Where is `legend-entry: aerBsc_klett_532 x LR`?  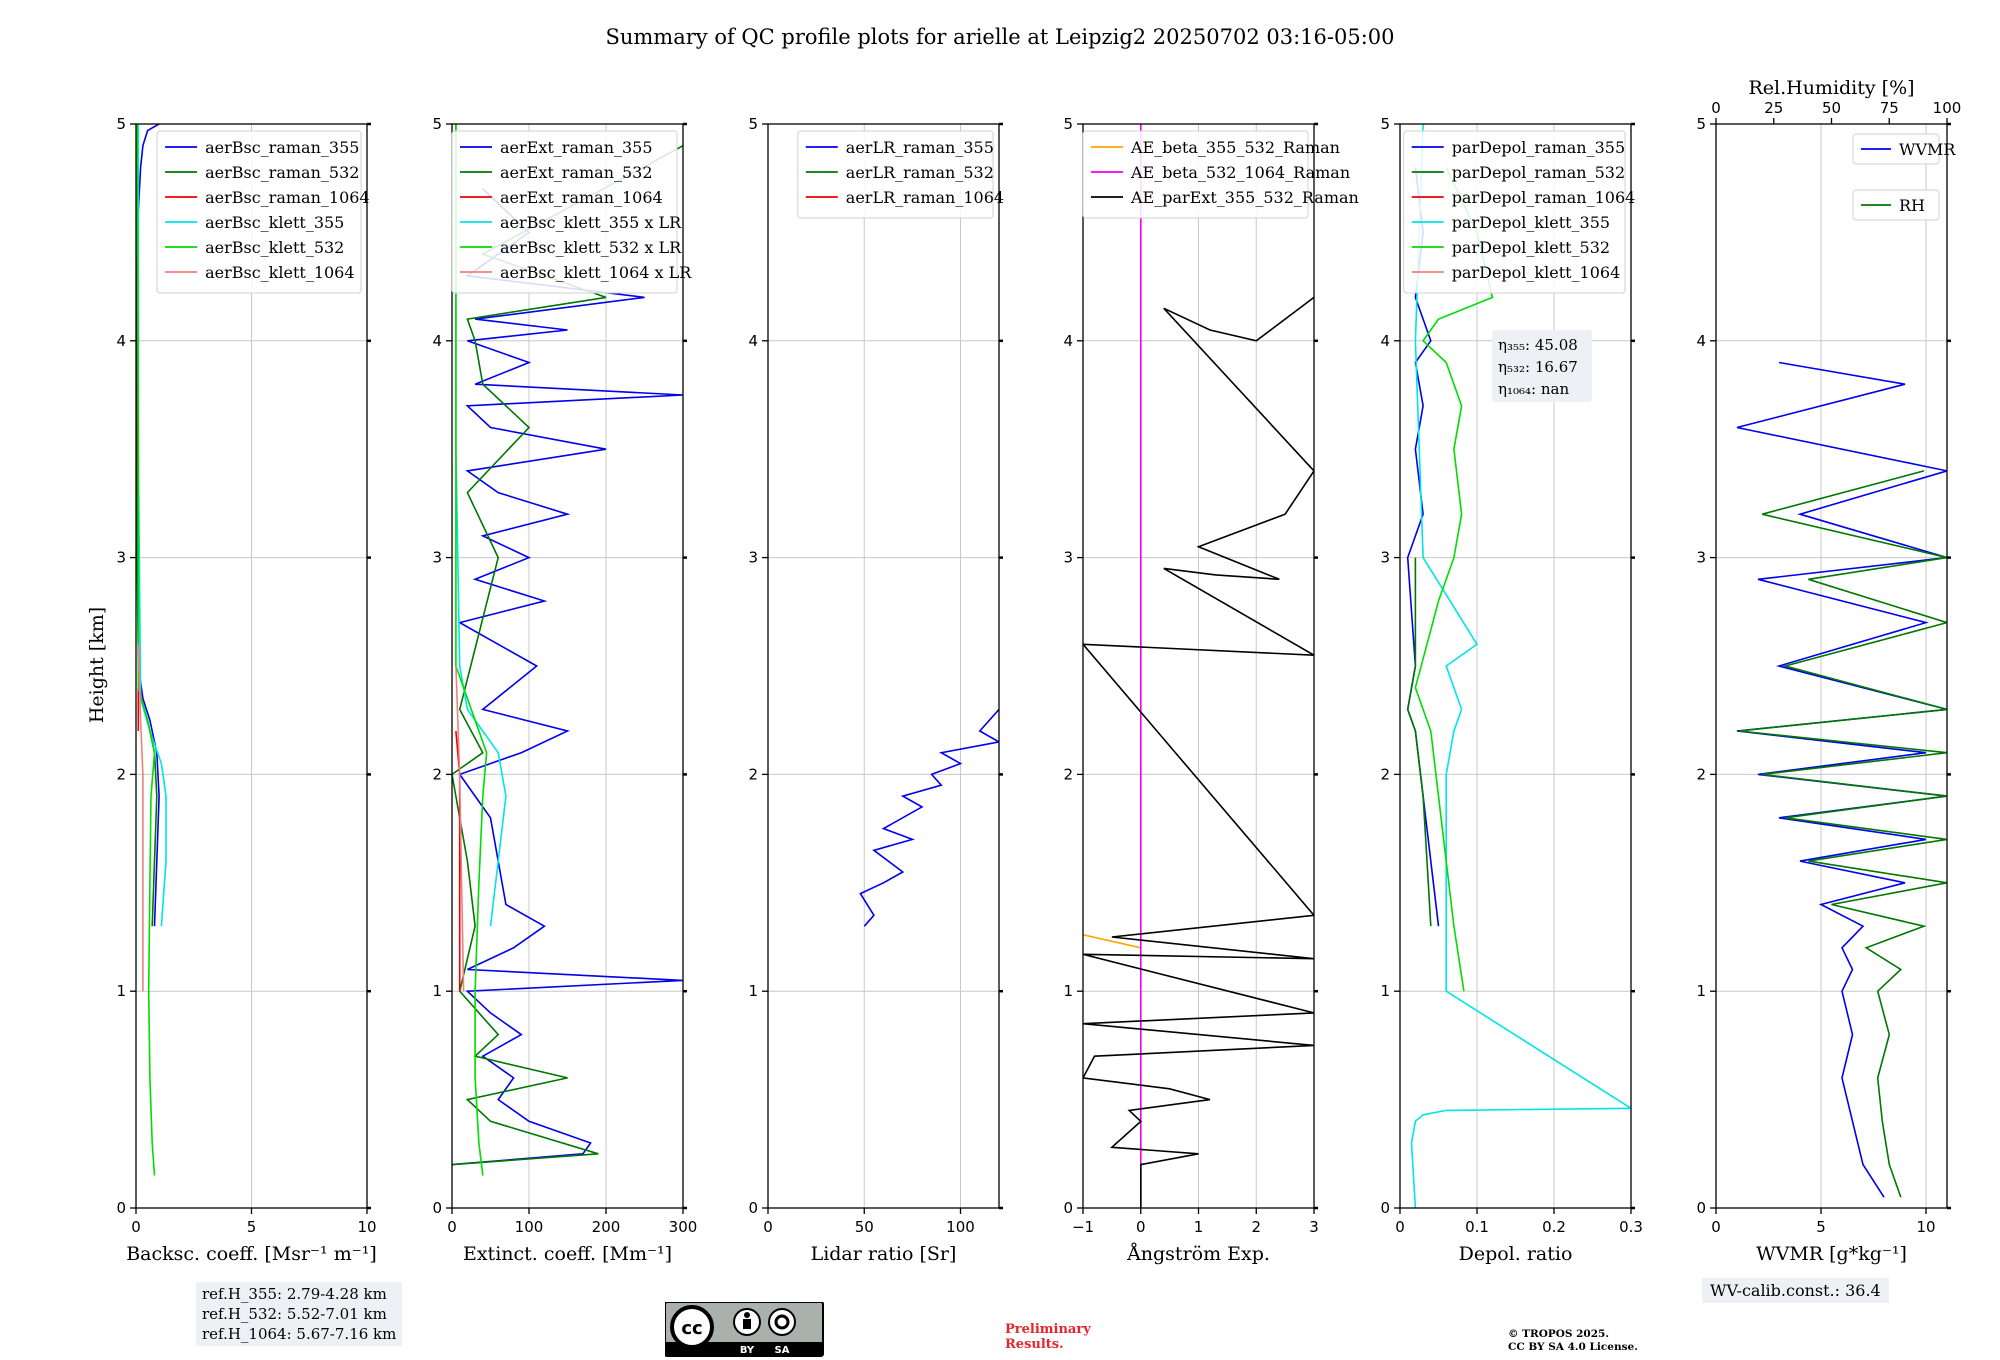 legend-entry: aerBsc_klett_532 x LR is located at coordinates (591, 247).